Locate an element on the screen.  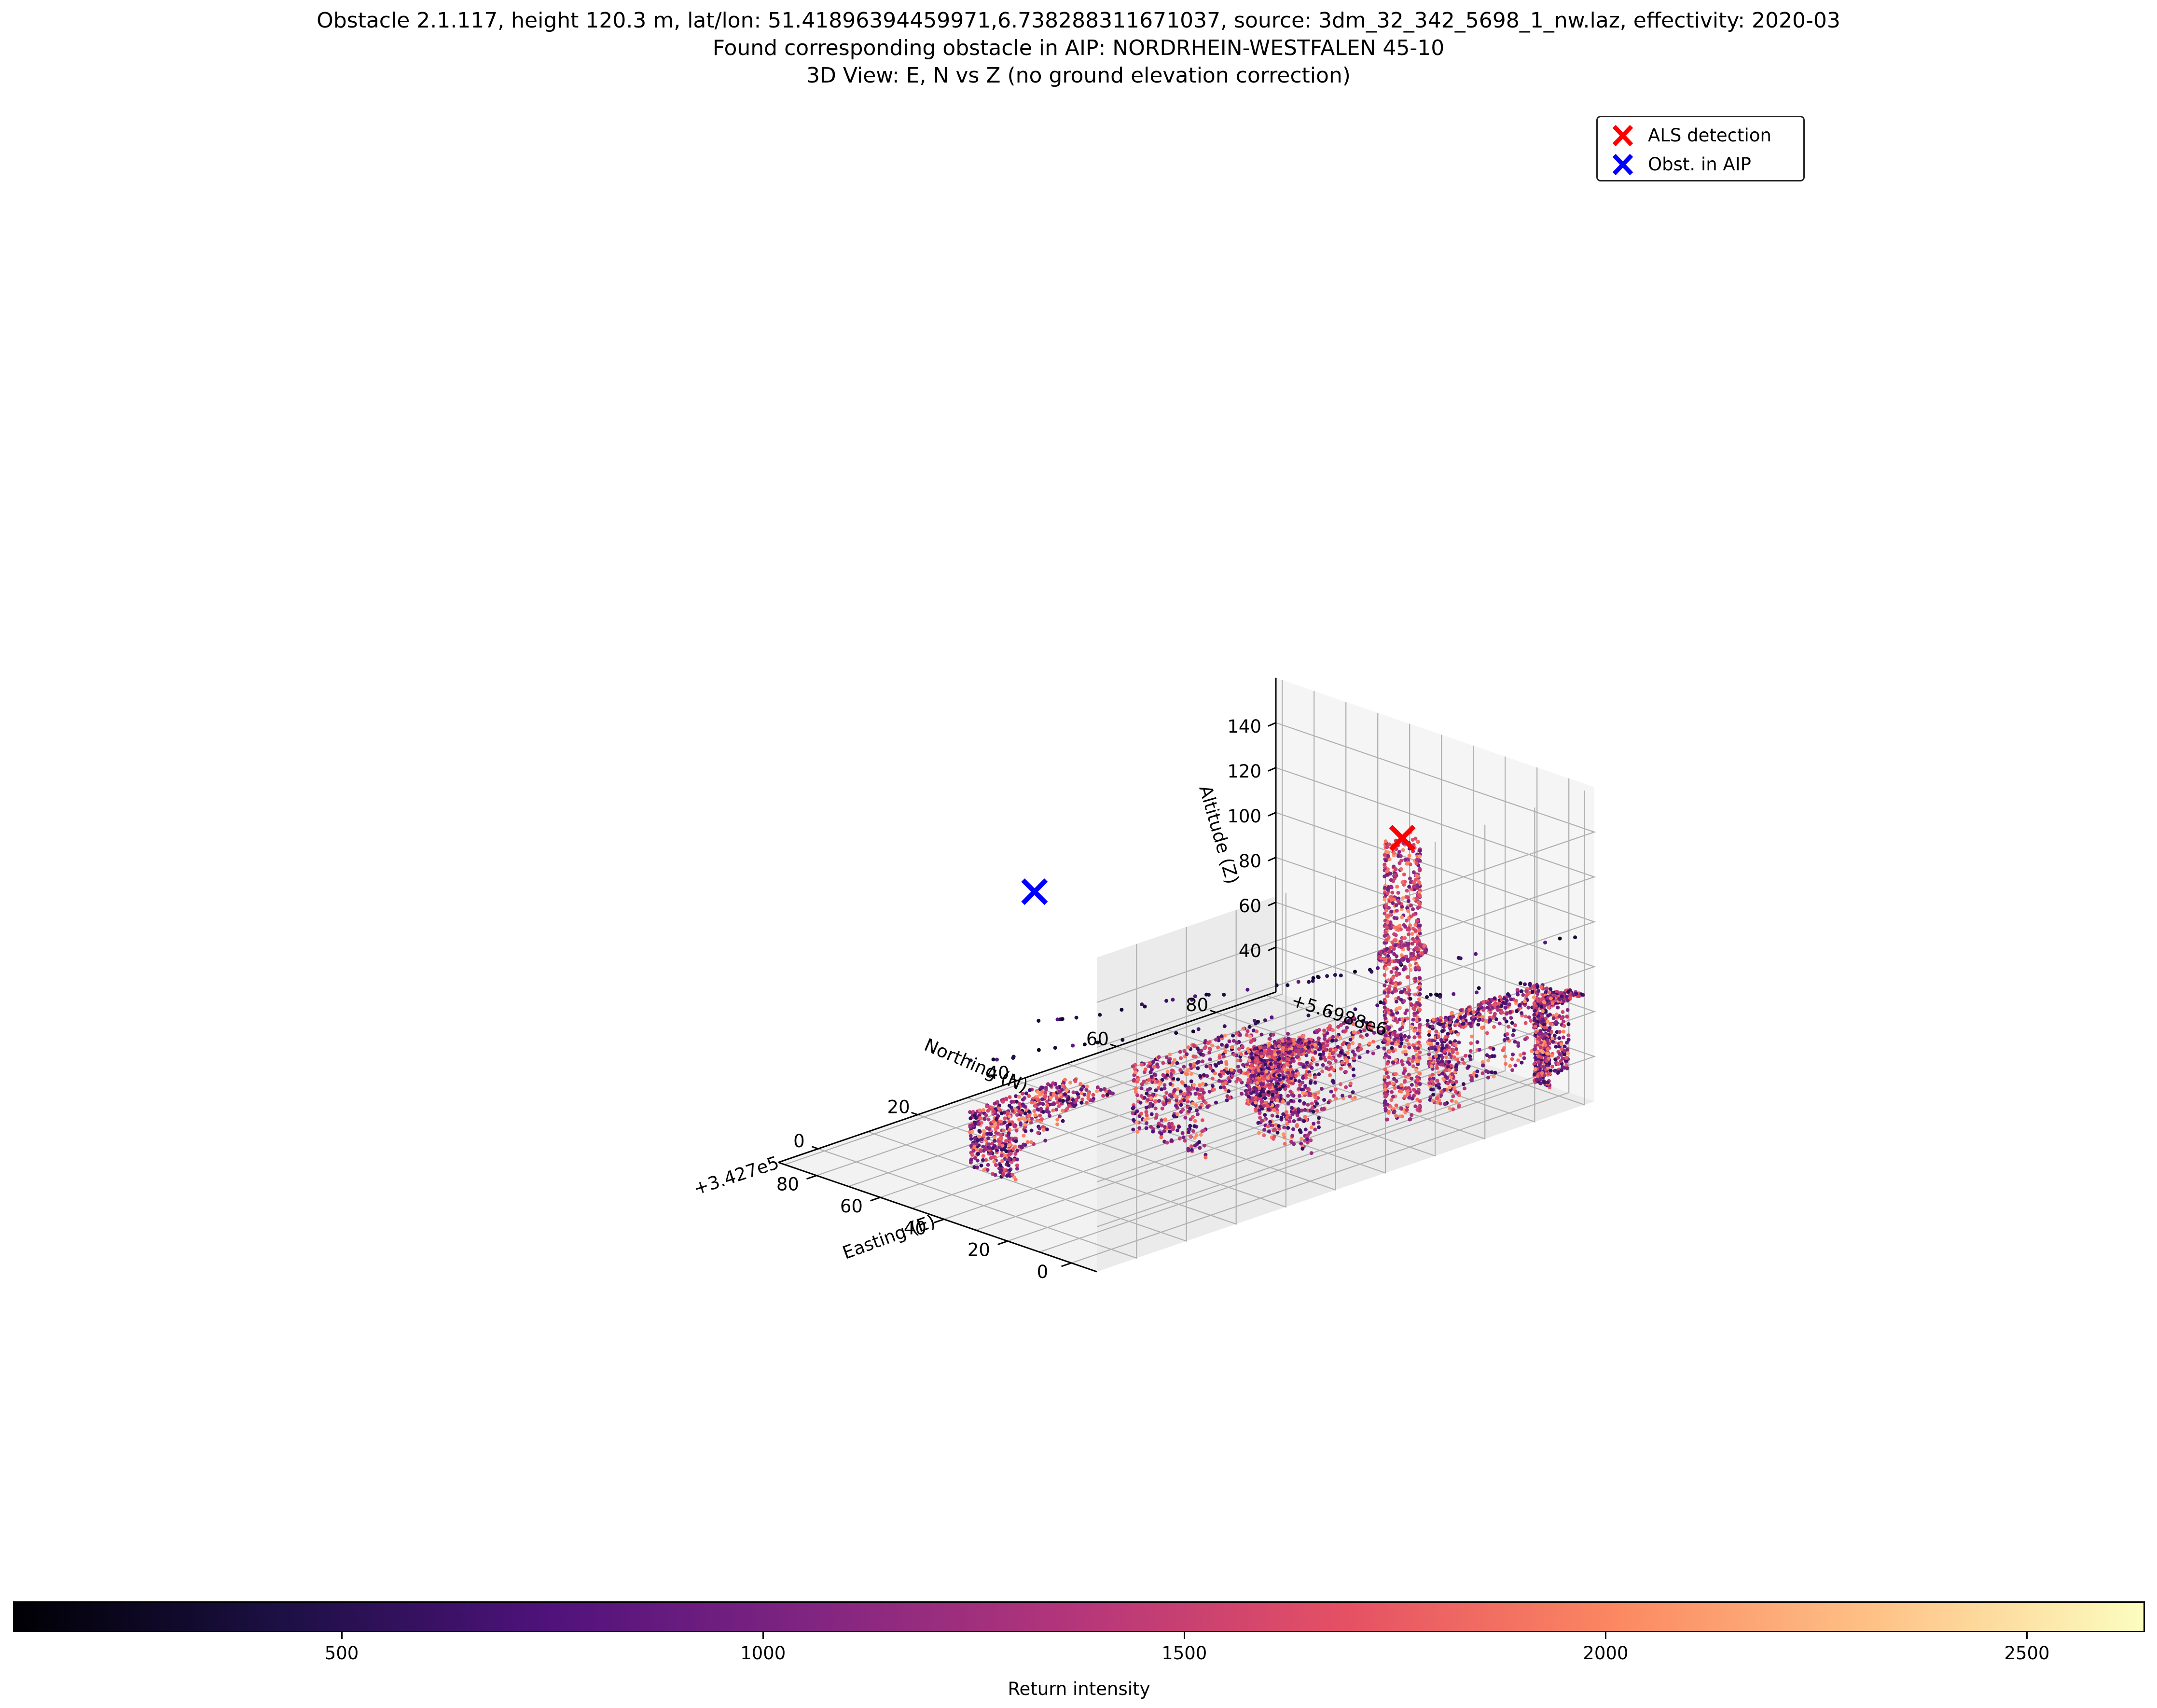
colorbar-tick is located at coordinates (342, 1635).